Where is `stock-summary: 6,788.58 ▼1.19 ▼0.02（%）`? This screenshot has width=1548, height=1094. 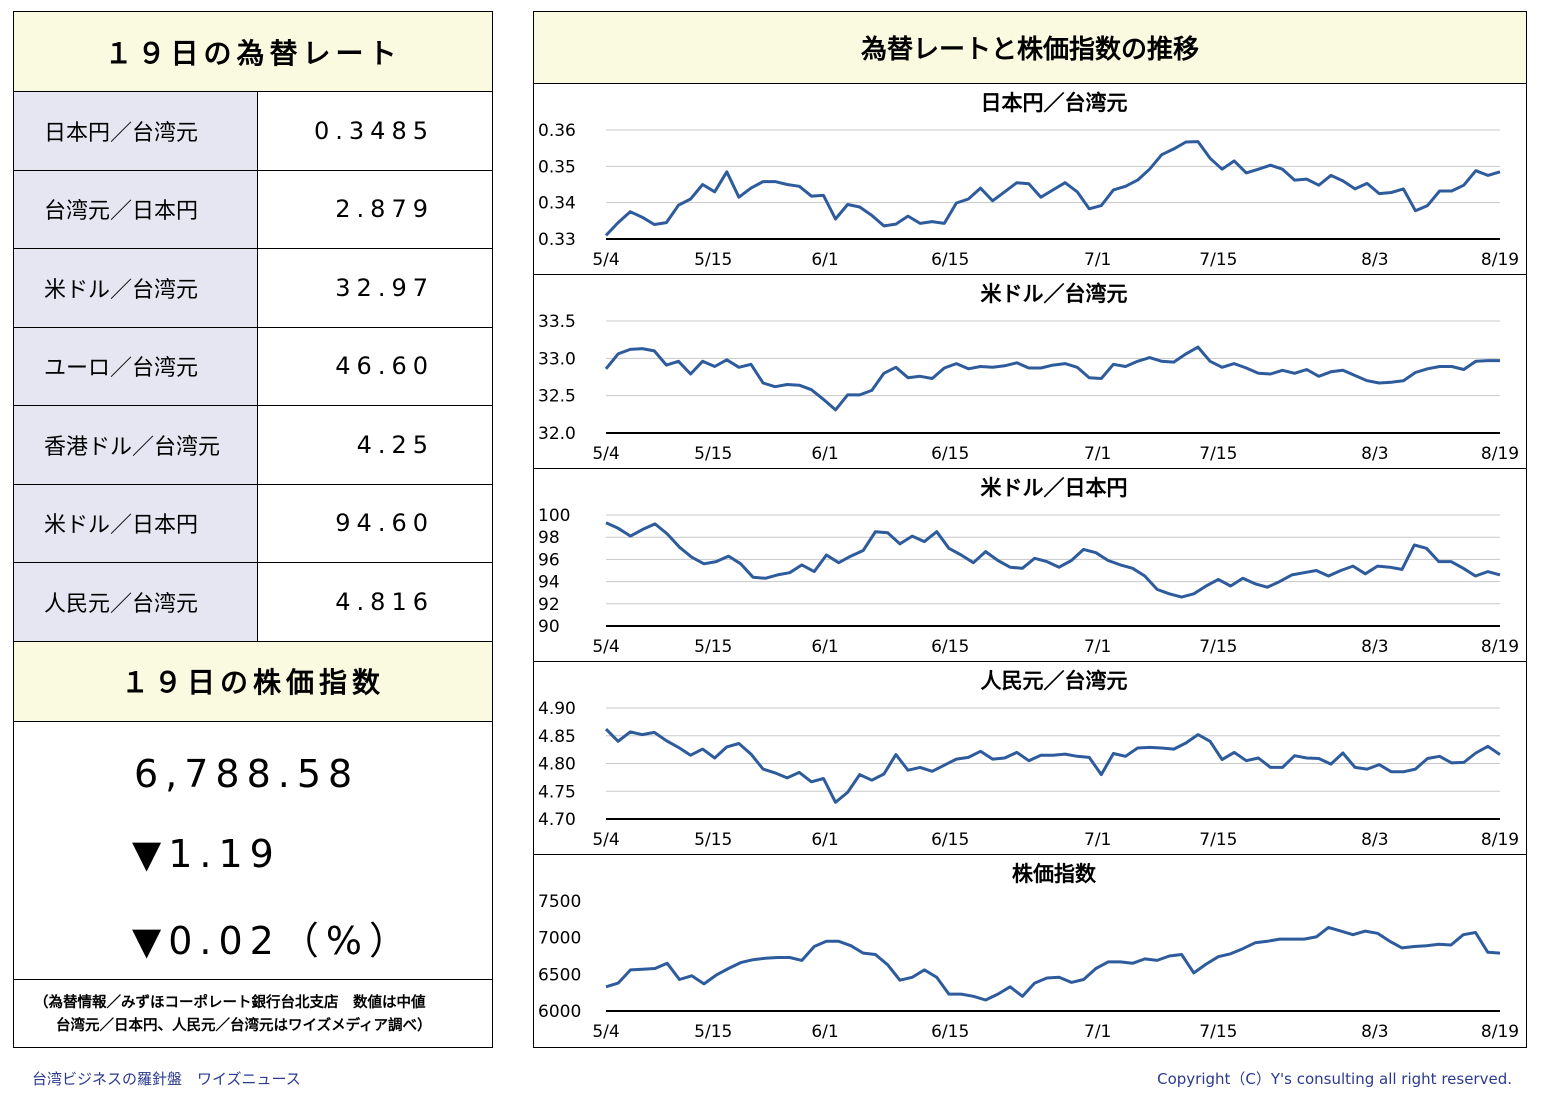 stock-summary: 6,788.58 ▼1.19 ▼0.02（%） is located at coordinates (253, 851).